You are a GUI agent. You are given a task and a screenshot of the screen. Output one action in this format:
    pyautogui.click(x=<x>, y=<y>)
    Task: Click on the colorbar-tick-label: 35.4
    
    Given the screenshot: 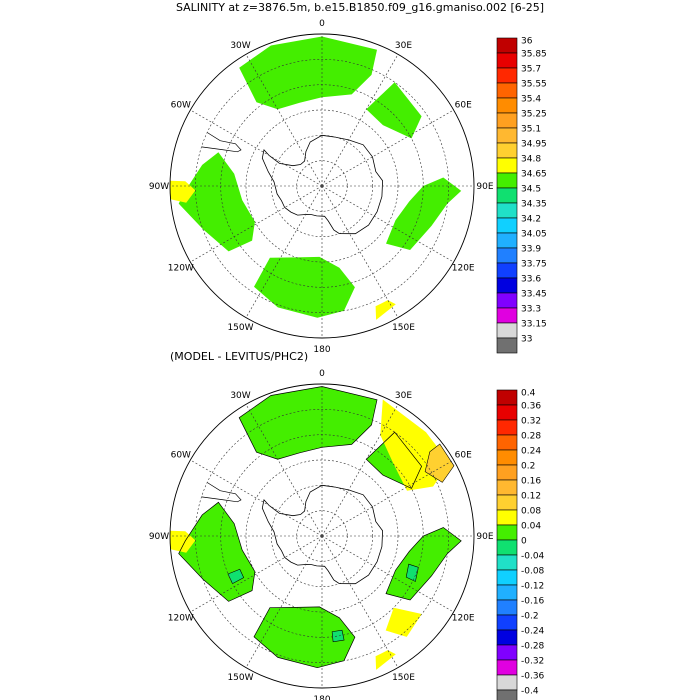 What is the action you would take?
    pyautogui.click(x=531, y=100)
    